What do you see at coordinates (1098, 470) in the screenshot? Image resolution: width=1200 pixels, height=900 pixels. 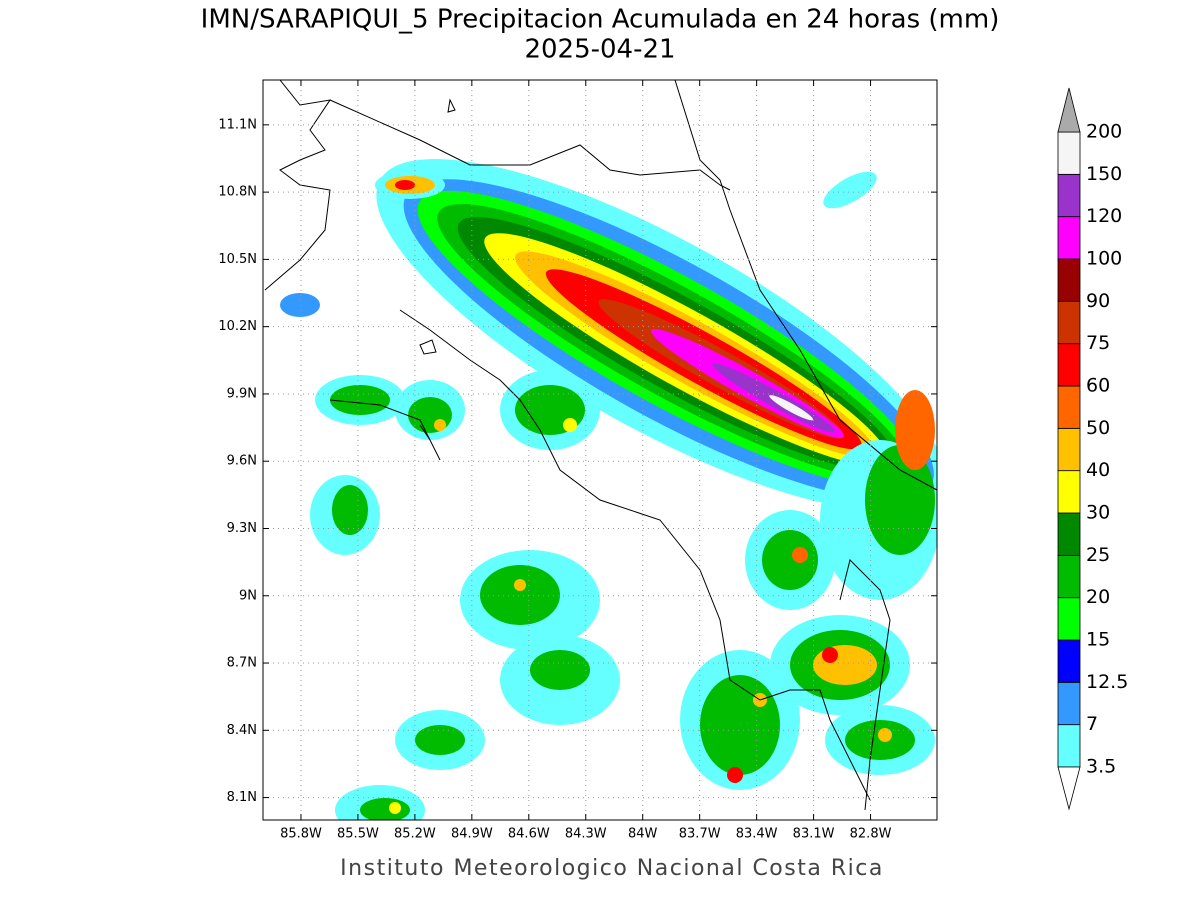 I see `colorbar-label: 40` at bounding box center [1098, 470].